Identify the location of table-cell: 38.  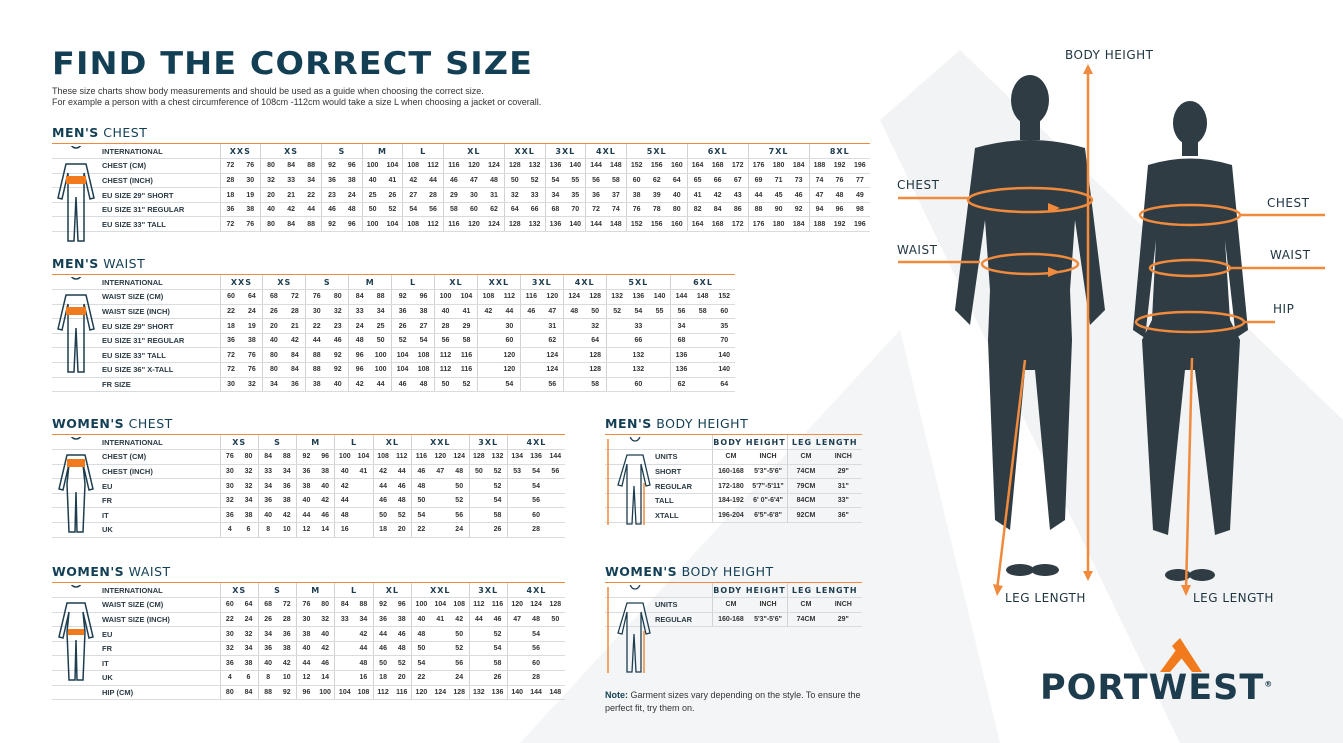
(316, 385).